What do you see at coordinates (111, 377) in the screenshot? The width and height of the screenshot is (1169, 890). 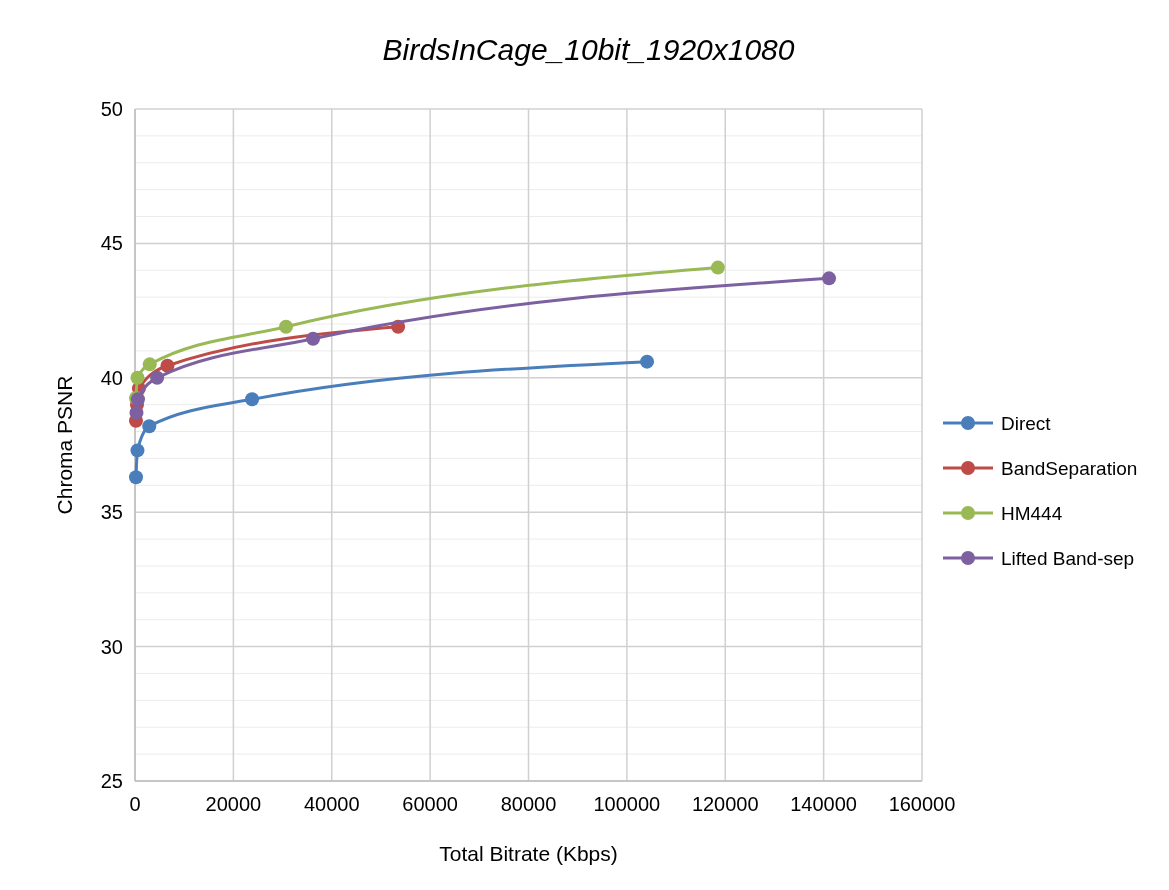 I see `y-tick-label: 40` at bounding box center [111, 377].